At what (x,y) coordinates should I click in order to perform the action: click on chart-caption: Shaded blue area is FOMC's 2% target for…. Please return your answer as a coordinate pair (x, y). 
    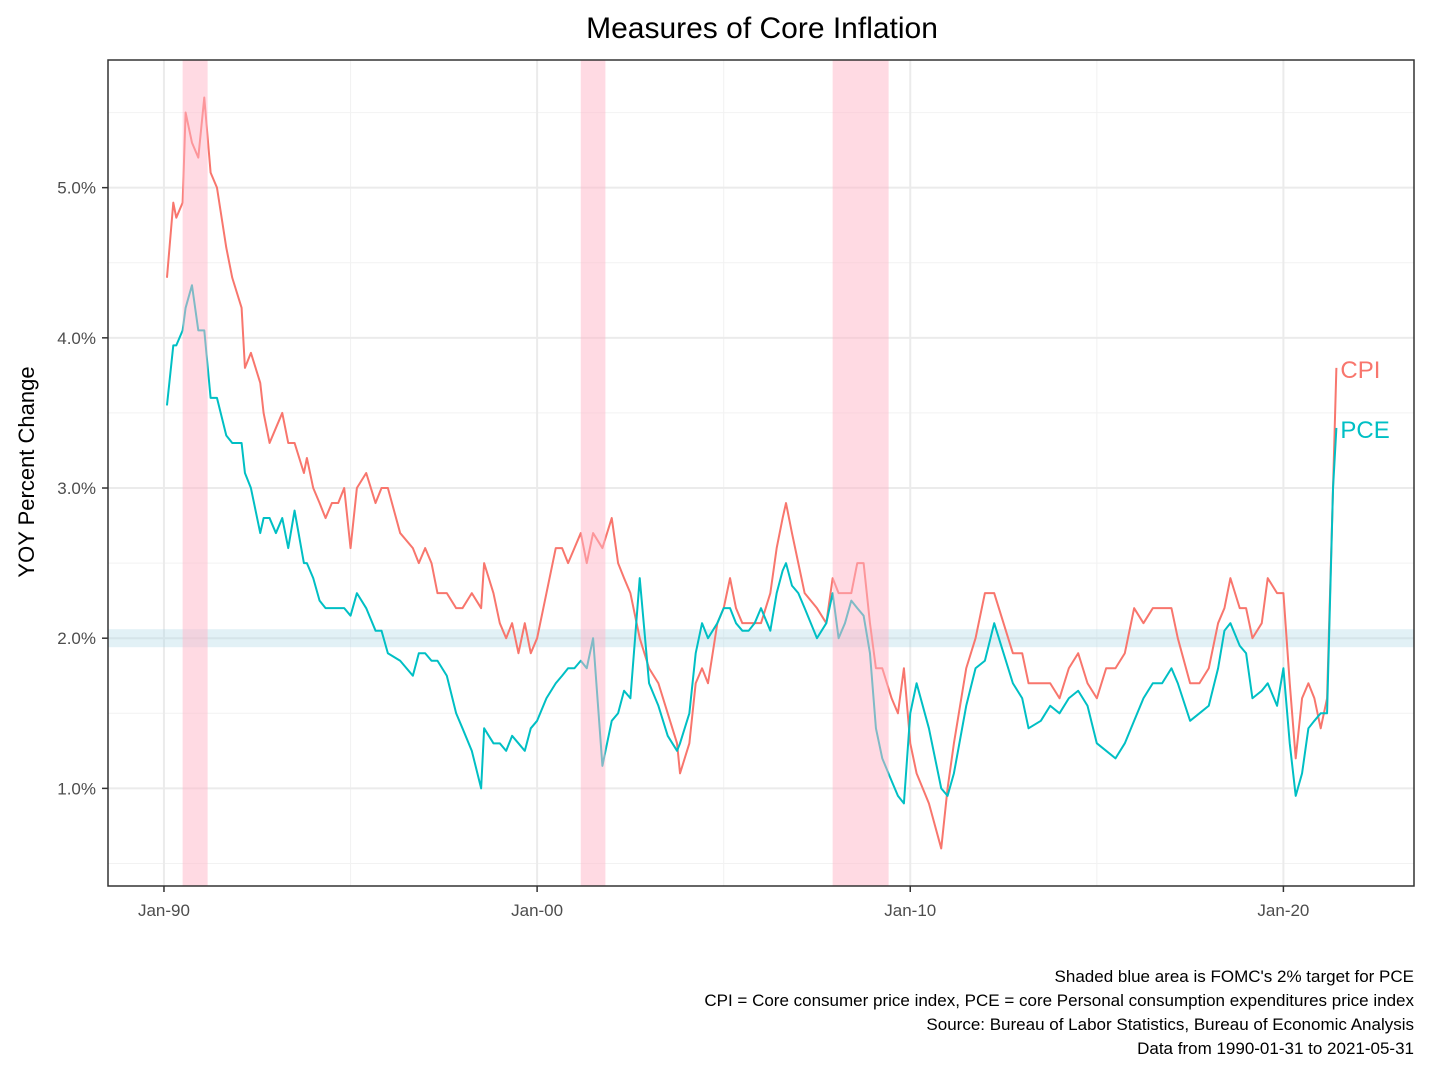
    Looking at the image, I should click on (1059, 1012).